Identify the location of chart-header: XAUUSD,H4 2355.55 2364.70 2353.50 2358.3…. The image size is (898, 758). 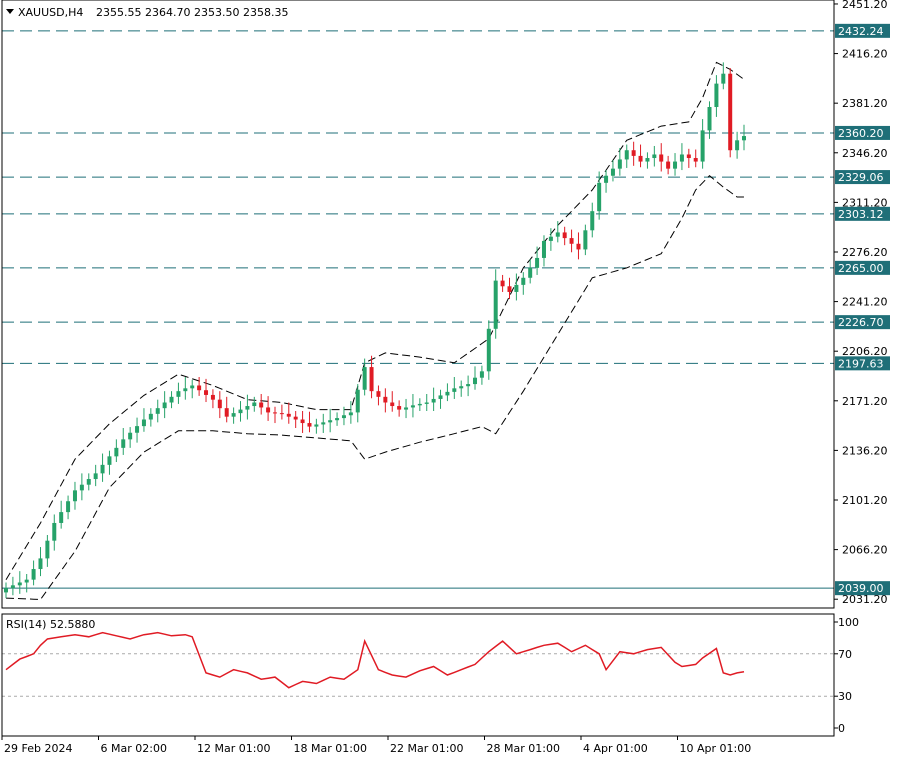
(147, 12).